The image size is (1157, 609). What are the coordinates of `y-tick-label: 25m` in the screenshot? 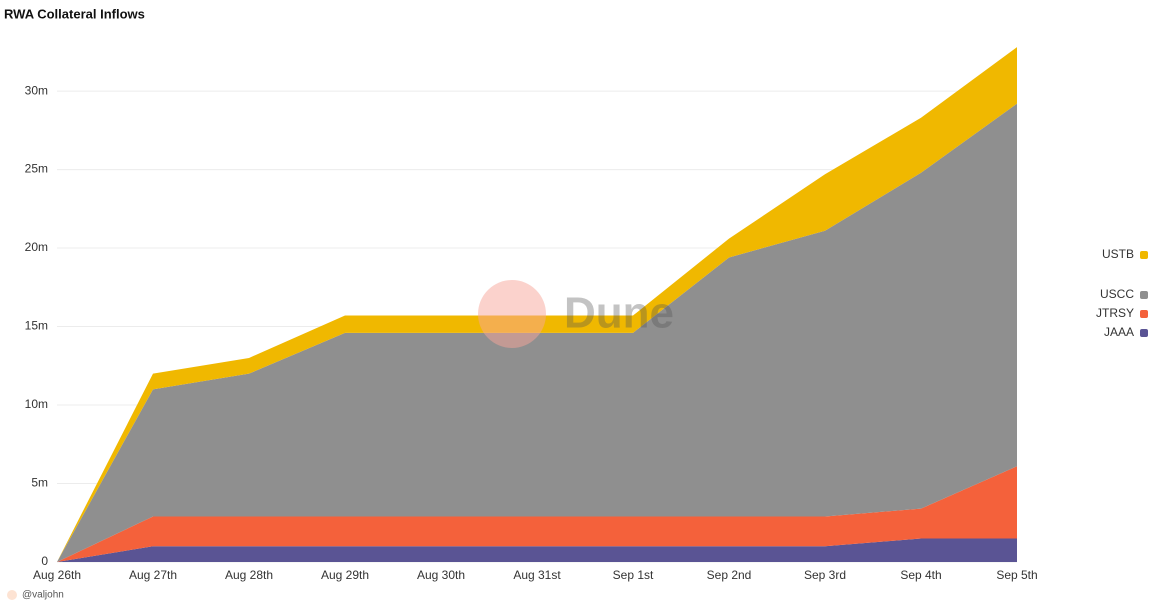 It's located at (36, 169).